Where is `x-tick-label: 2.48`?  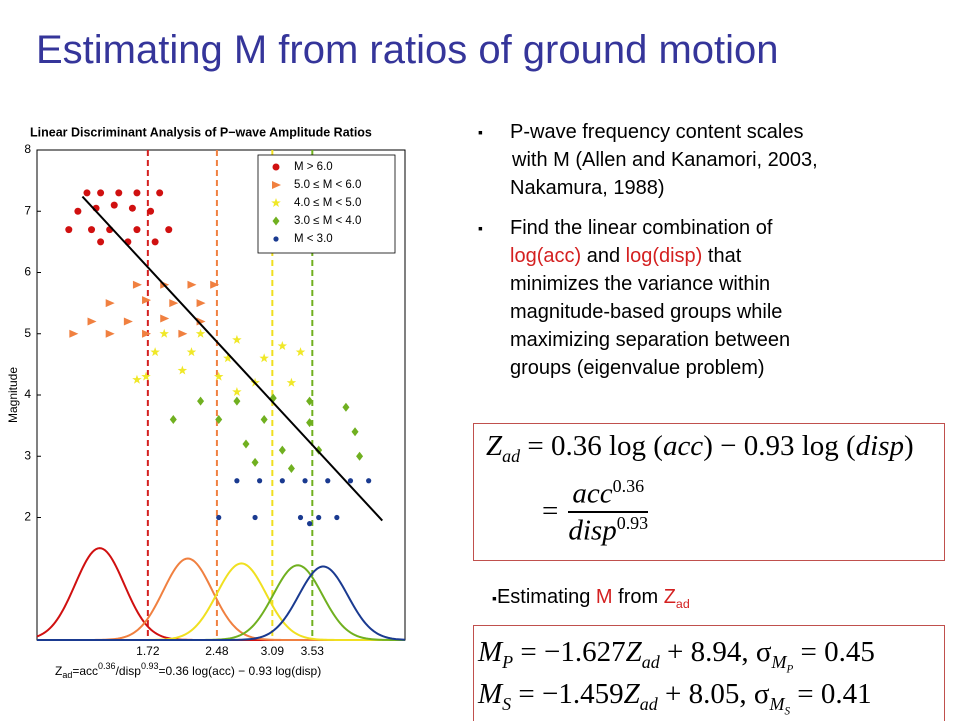
x-tick-label: 2.48 is located at coordinates (217, 651).